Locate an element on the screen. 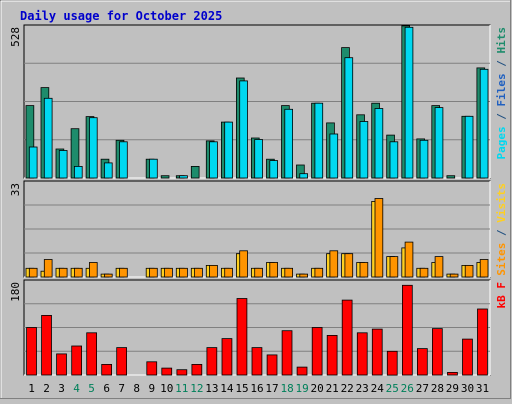  x-tick-label: 24 is located at coordinates (378, 388).